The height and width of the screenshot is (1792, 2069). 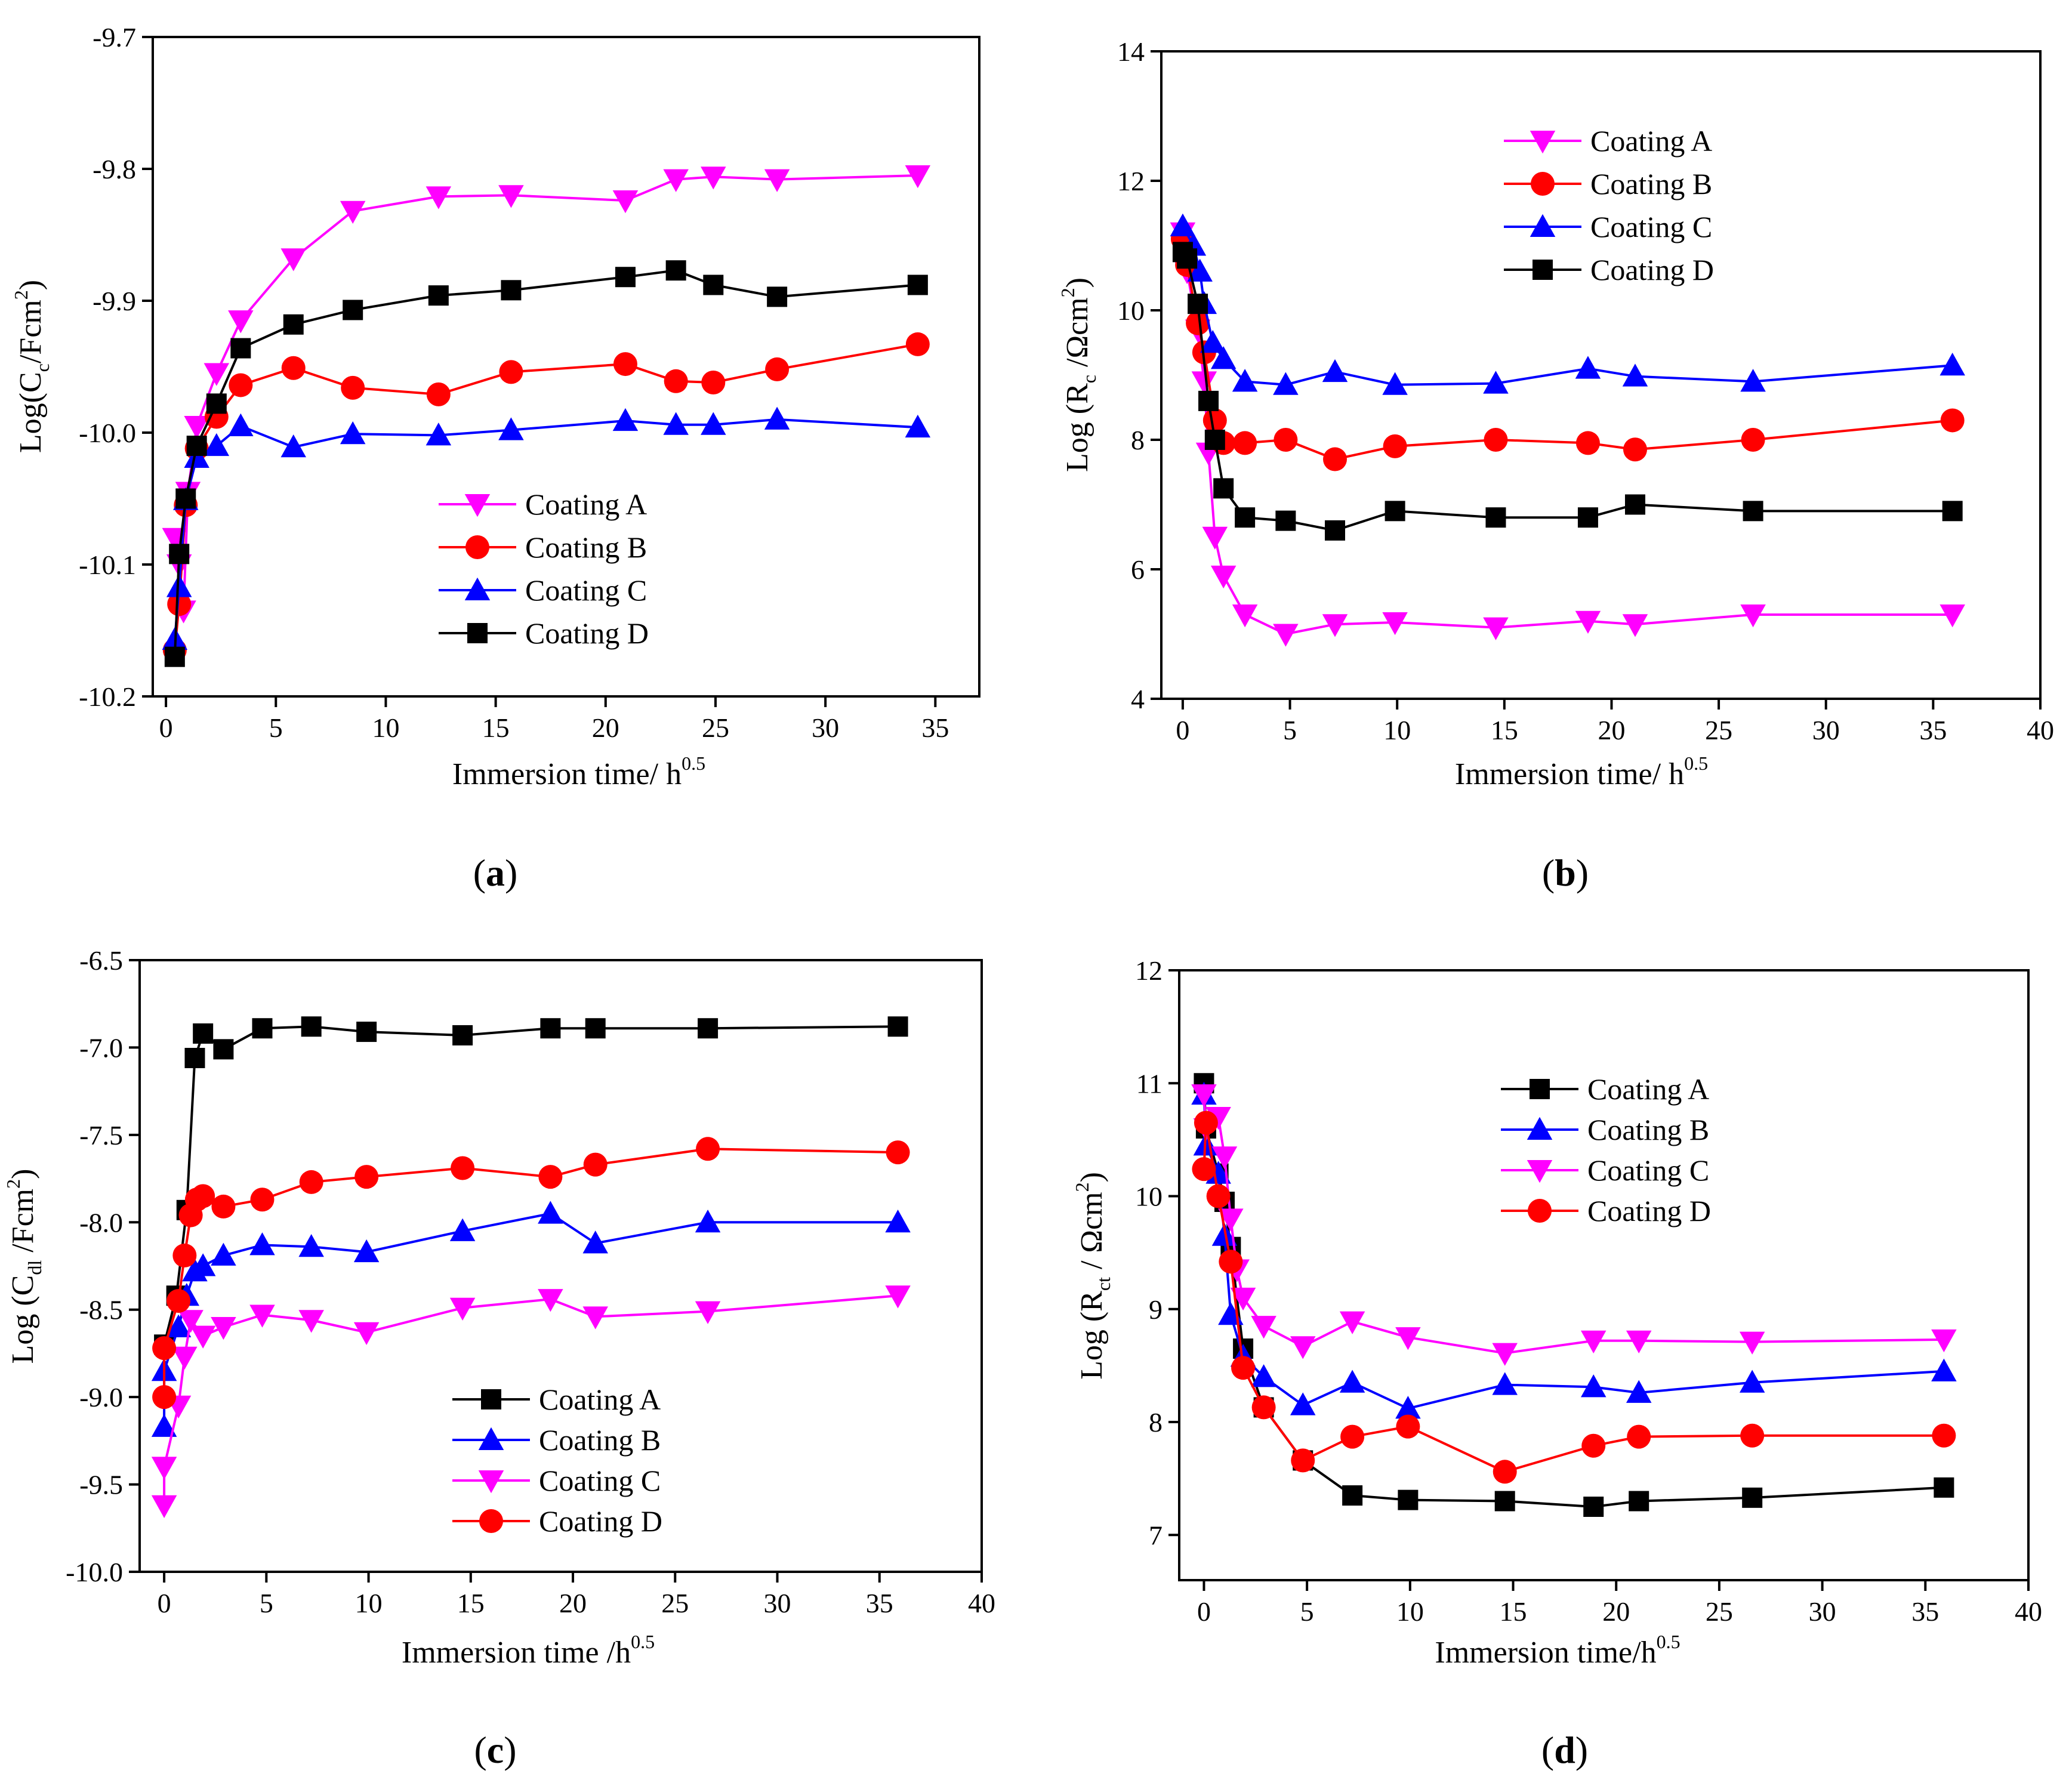 I want to click on x-tick-label: 5, so click(x=266, y=1603).